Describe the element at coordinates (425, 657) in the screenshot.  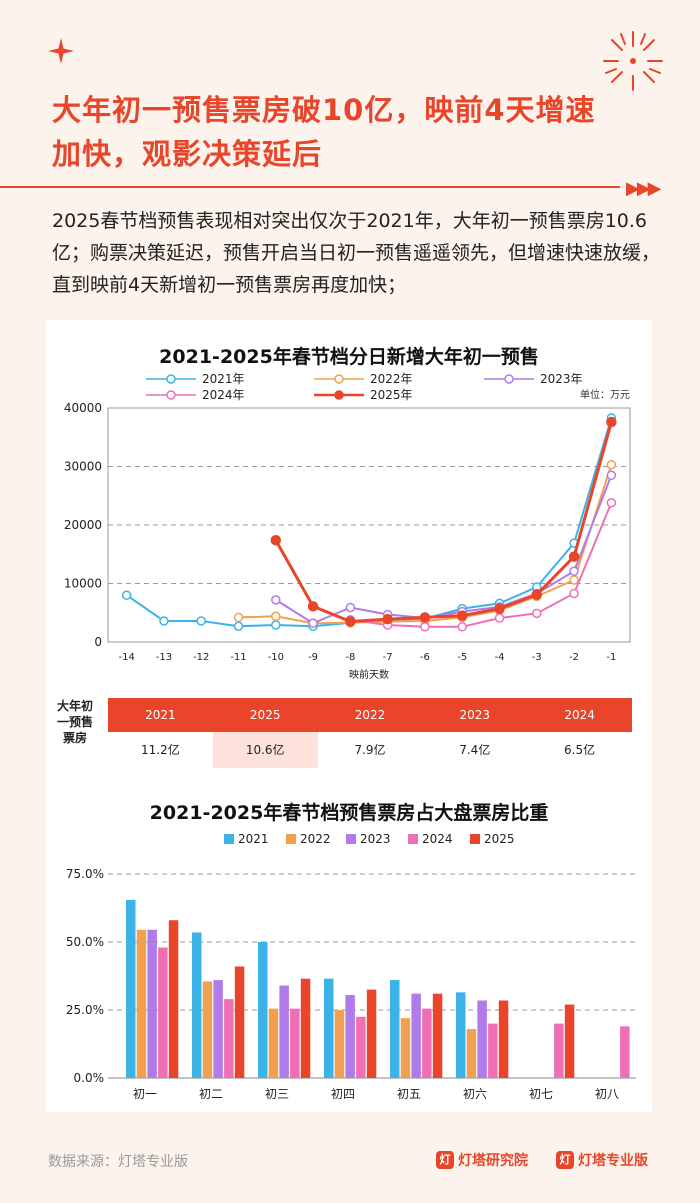
I see `x-tick-label: -6` at that location.